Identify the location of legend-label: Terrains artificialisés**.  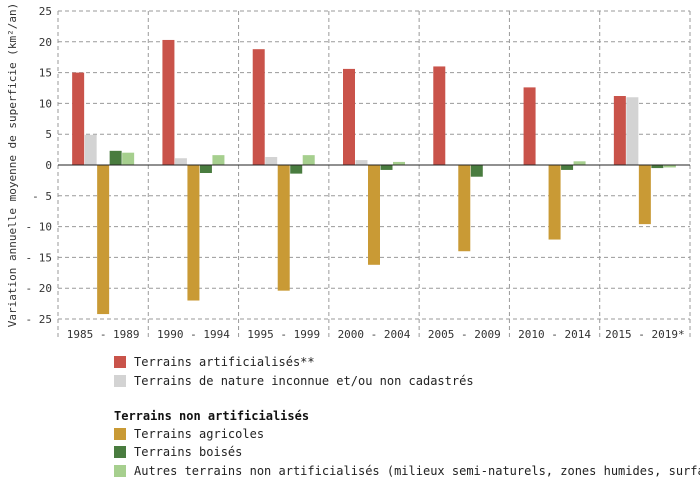
(224, 362).